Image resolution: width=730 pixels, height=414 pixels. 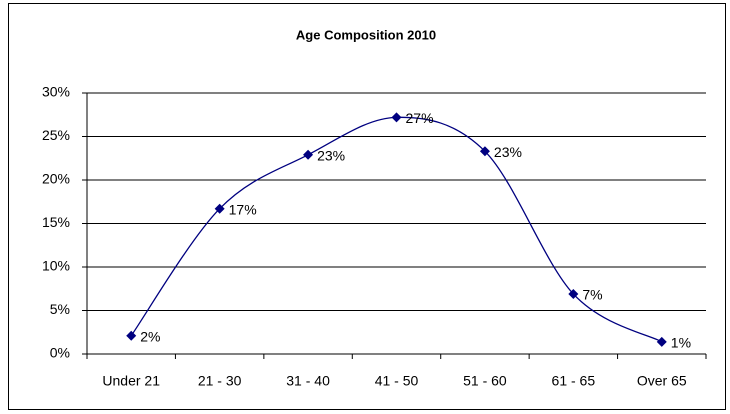 What do you see at coordinates (56, 179) in the screenshot?
I see `y-tick-label: 20%` at bounding box center [56, 179].